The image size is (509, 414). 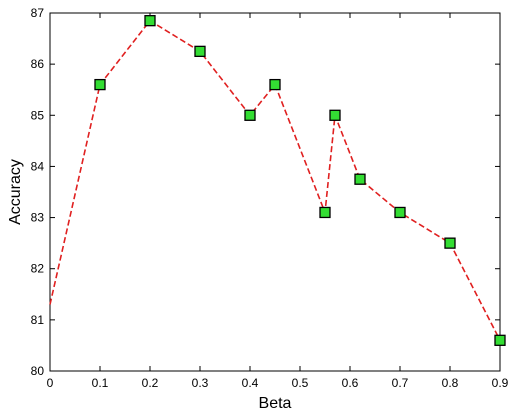 What do you see at coordinates (350, 383) in the screenshot?
I see `x-tick-label: 0.6` at bounding box center [350, 383].